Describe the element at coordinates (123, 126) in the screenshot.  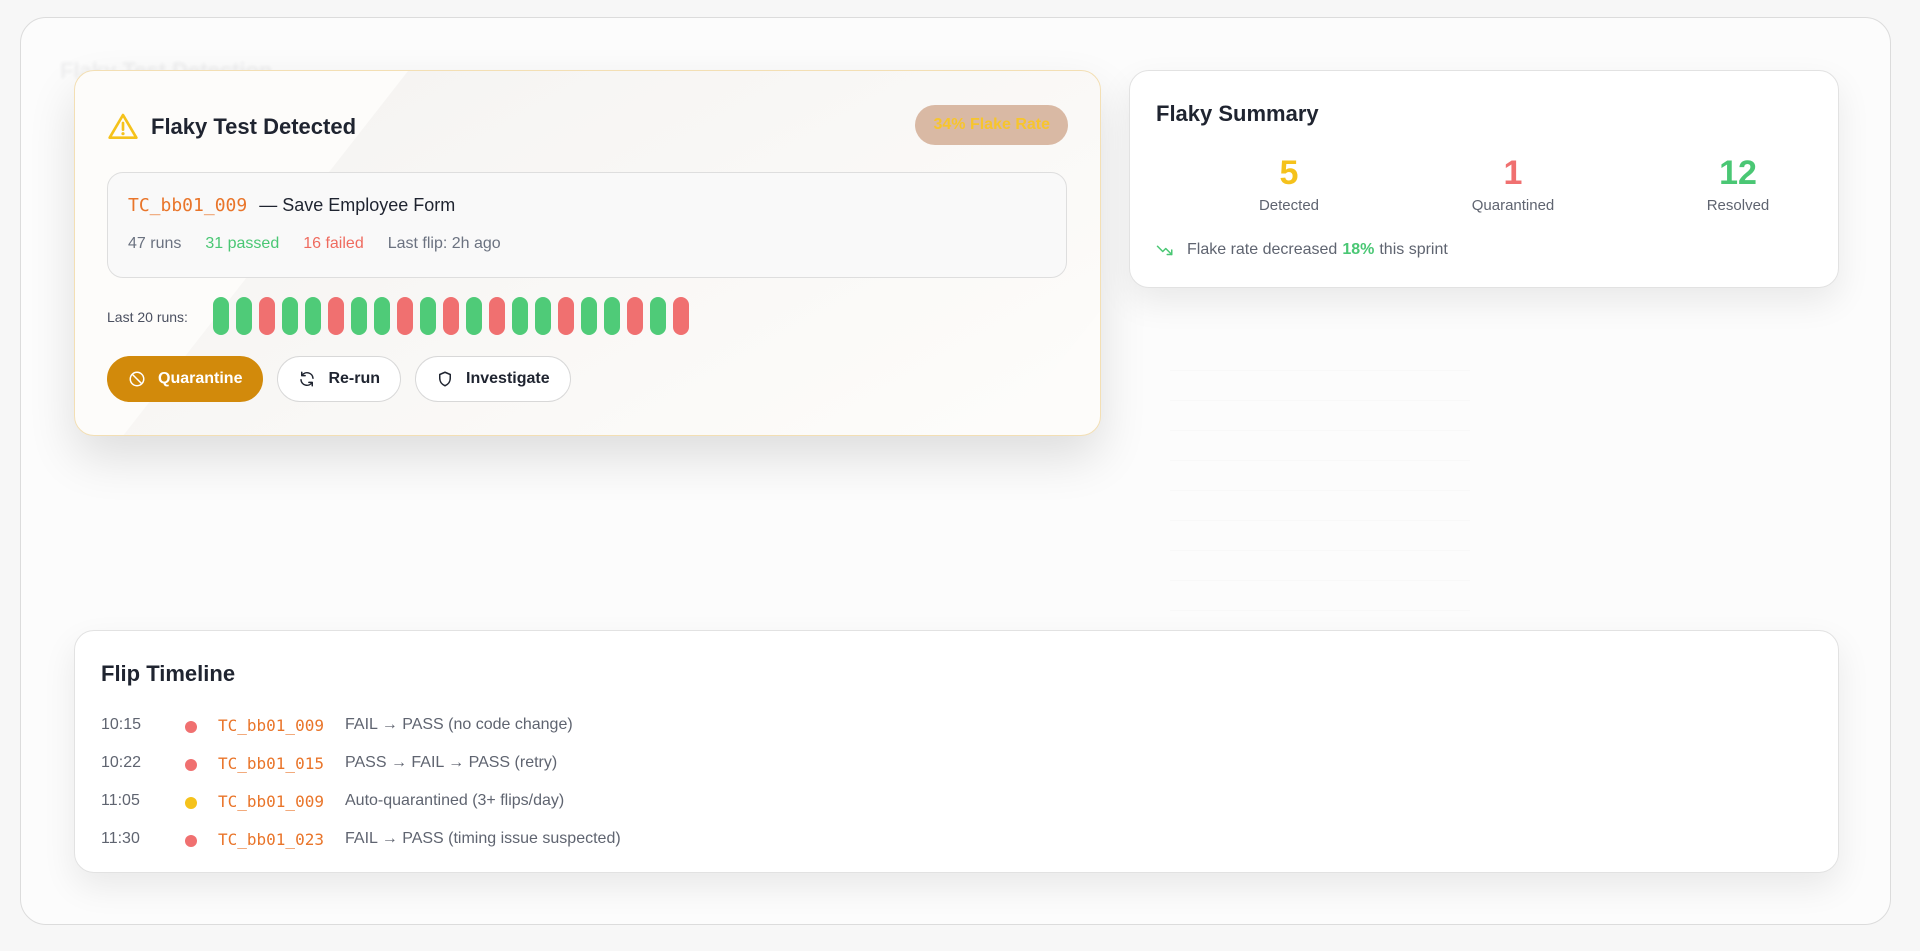
I see `warning-triangle-icon` at that location.